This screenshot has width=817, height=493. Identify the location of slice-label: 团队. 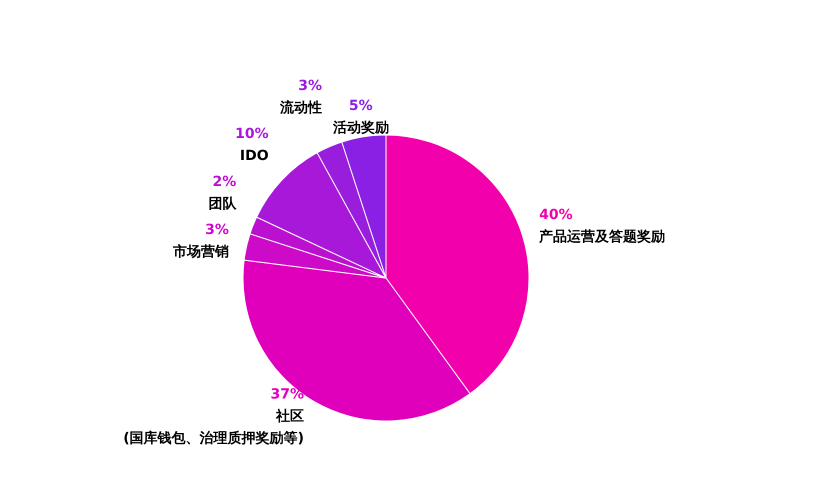
(223, 204).